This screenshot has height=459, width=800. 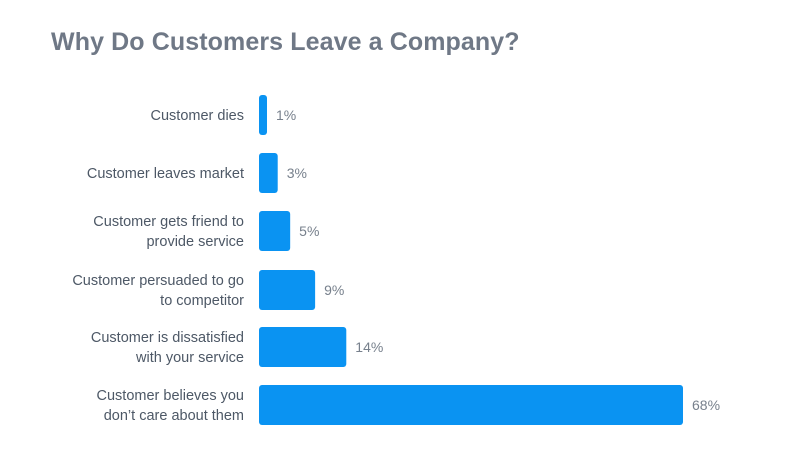 I want to click on chart-title: Why Do Customers Leave a Company?, so click(x=285, y=42).